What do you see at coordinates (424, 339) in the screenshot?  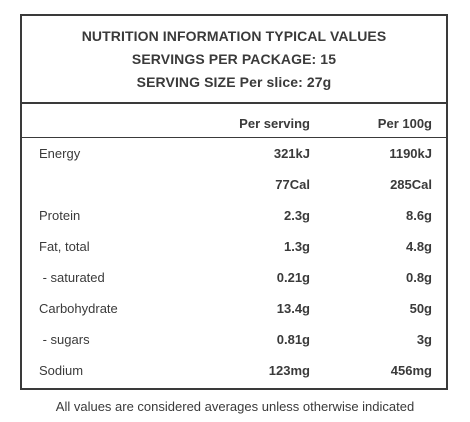 I see `row-per-100g: 3g` at bounding box center [424, 339].